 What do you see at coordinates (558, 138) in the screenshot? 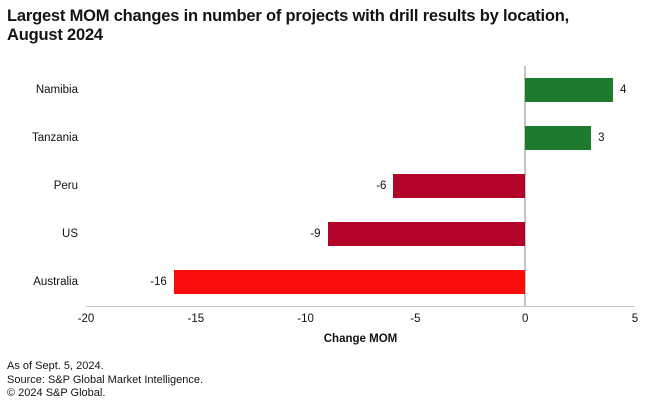
I see `bar-tanzania` at bounding box center [558, 138].